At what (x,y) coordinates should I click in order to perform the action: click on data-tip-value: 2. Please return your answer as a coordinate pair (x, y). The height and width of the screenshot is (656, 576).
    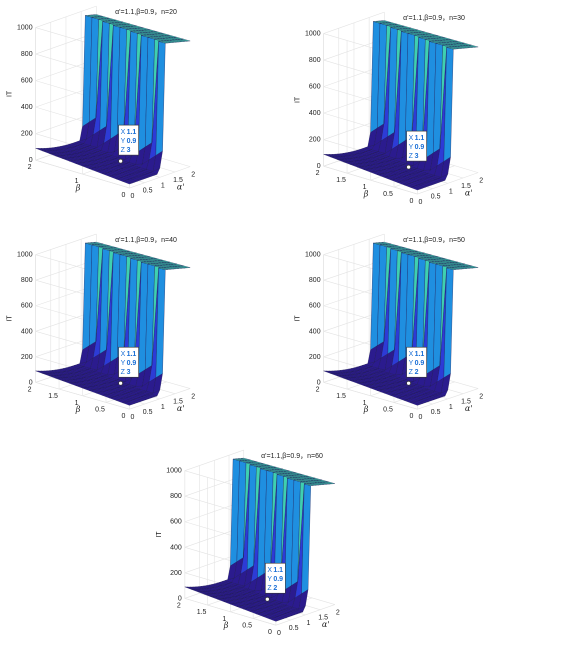
    Looking at the image, I should click on (417, 372).